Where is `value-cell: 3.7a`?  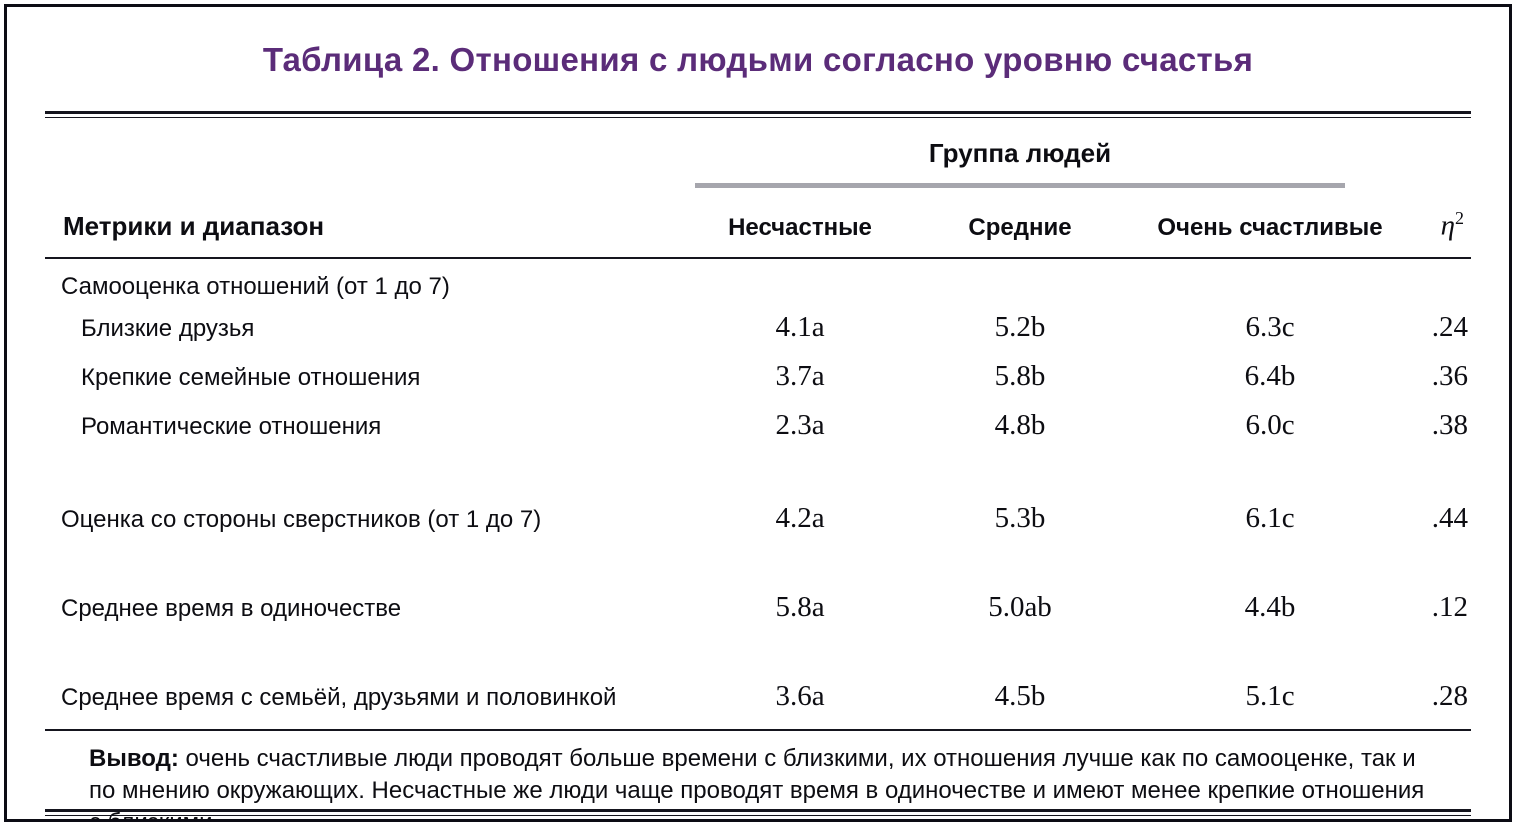
value-cell: 3.7a is located at coordinates (800, 375).